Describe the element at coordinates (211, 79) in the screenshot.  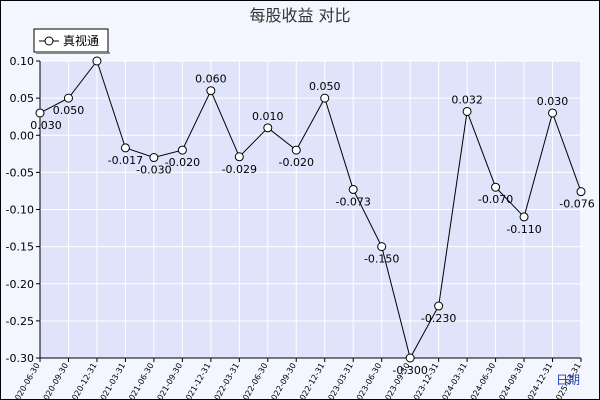
I see `data-label: 0.060` at that location.